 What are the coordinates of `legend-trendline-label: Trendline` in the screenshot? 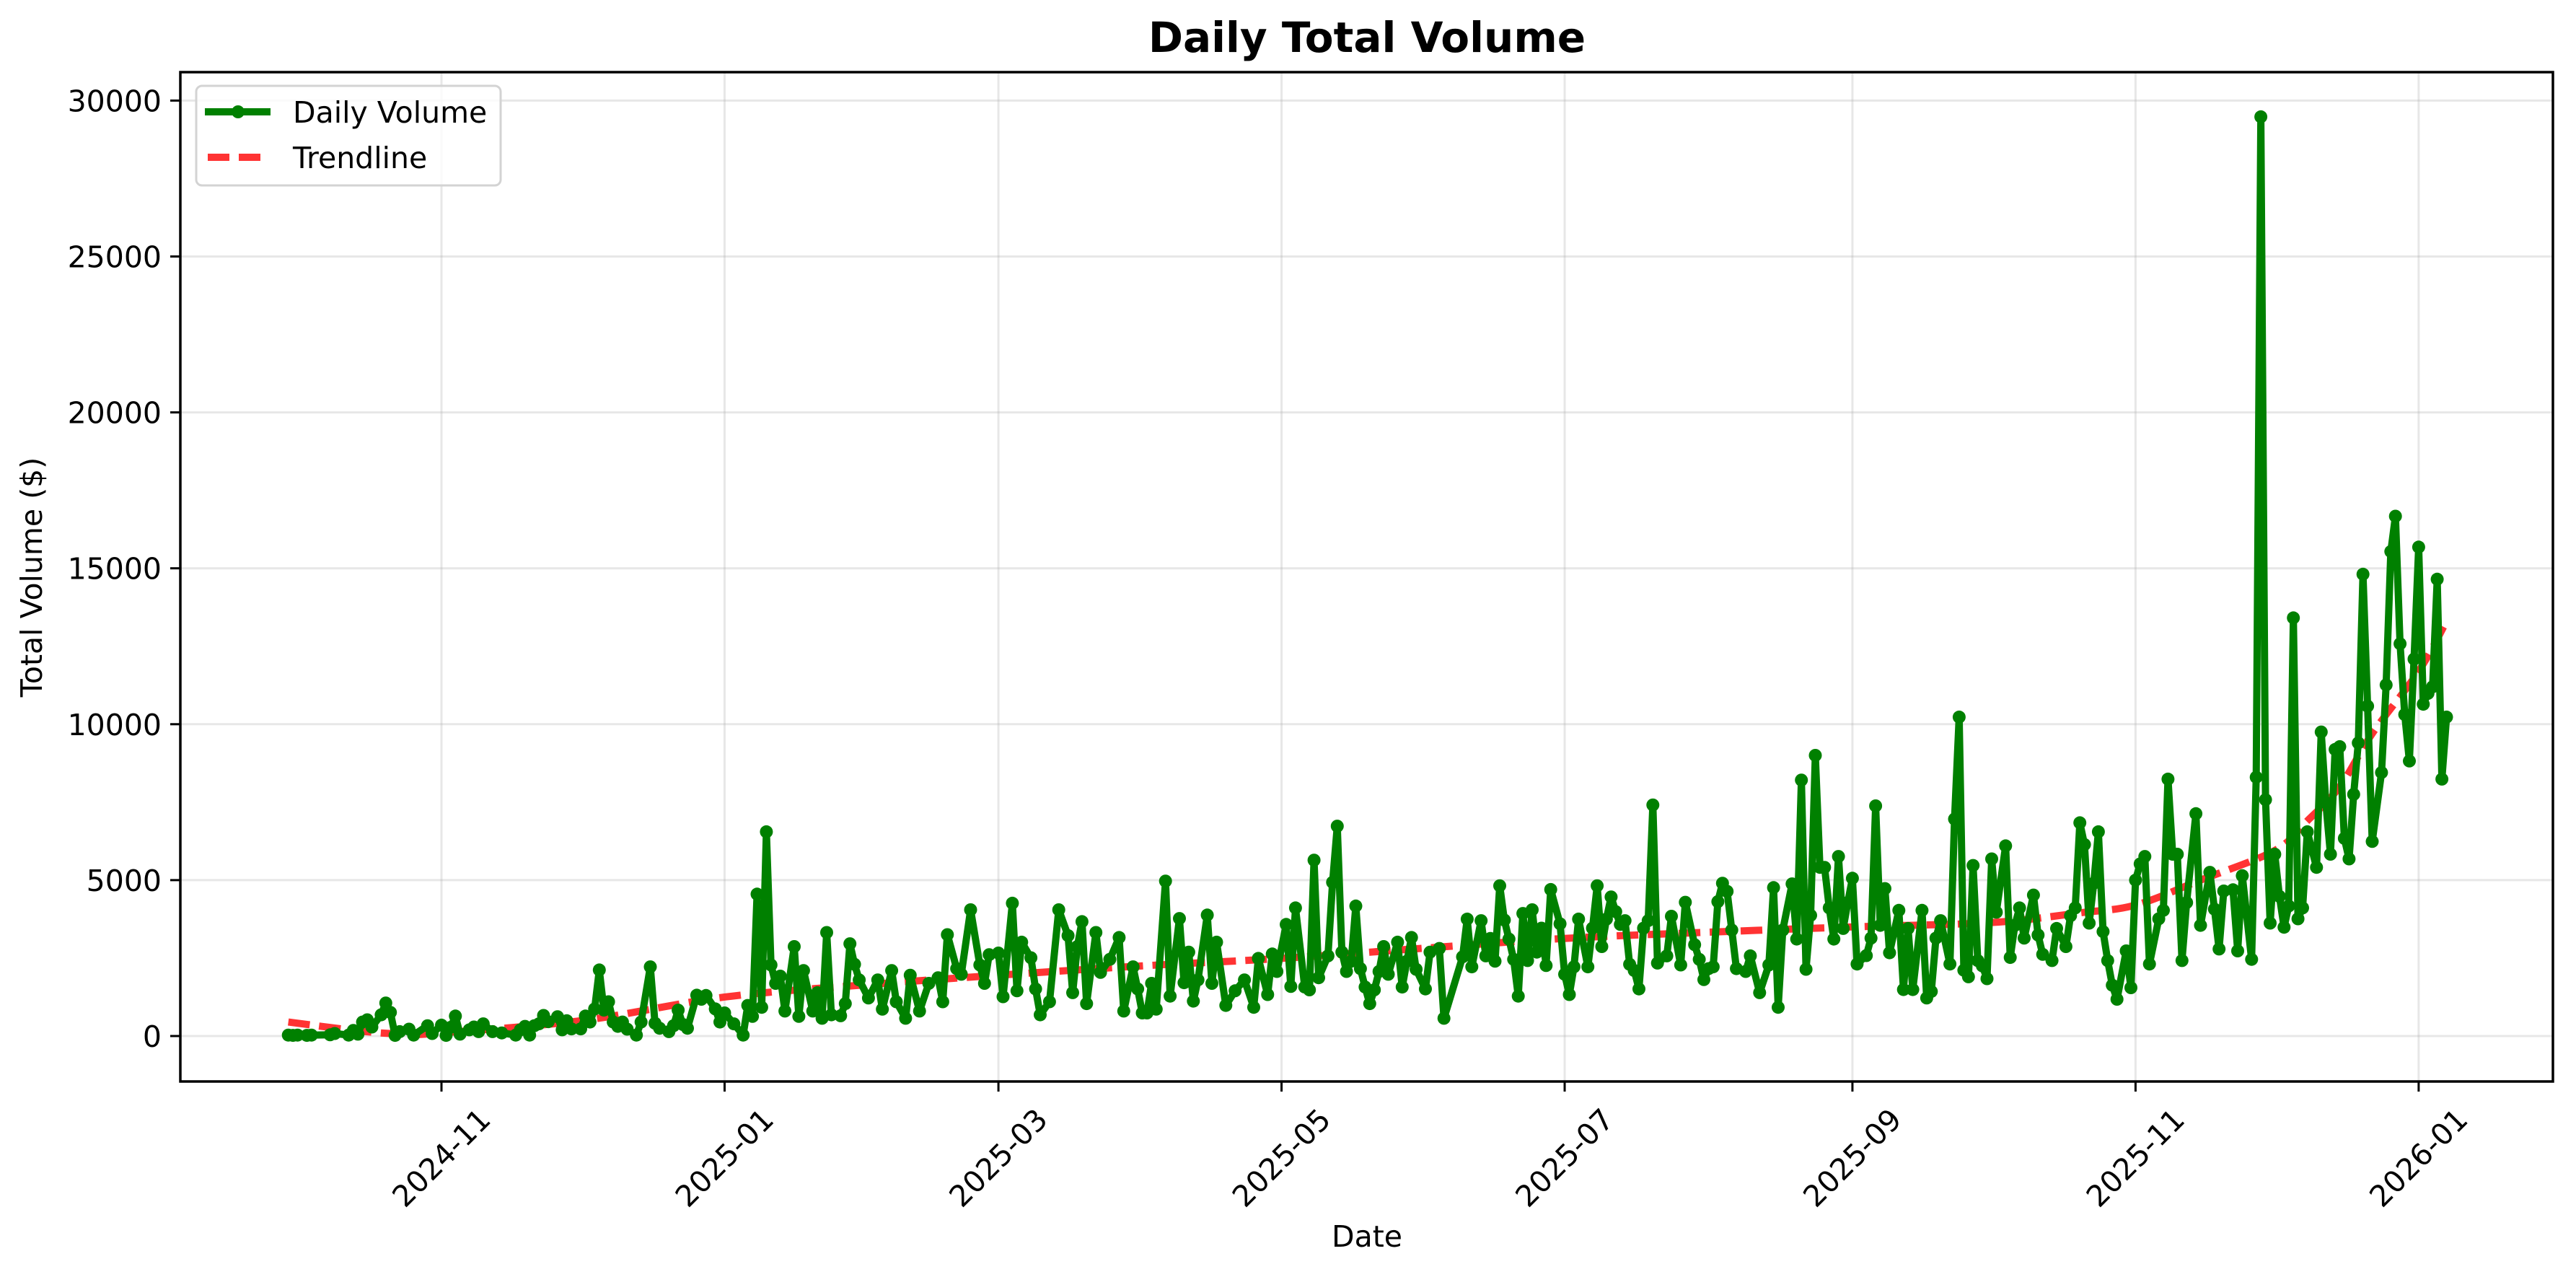 It's located at (359, 158).